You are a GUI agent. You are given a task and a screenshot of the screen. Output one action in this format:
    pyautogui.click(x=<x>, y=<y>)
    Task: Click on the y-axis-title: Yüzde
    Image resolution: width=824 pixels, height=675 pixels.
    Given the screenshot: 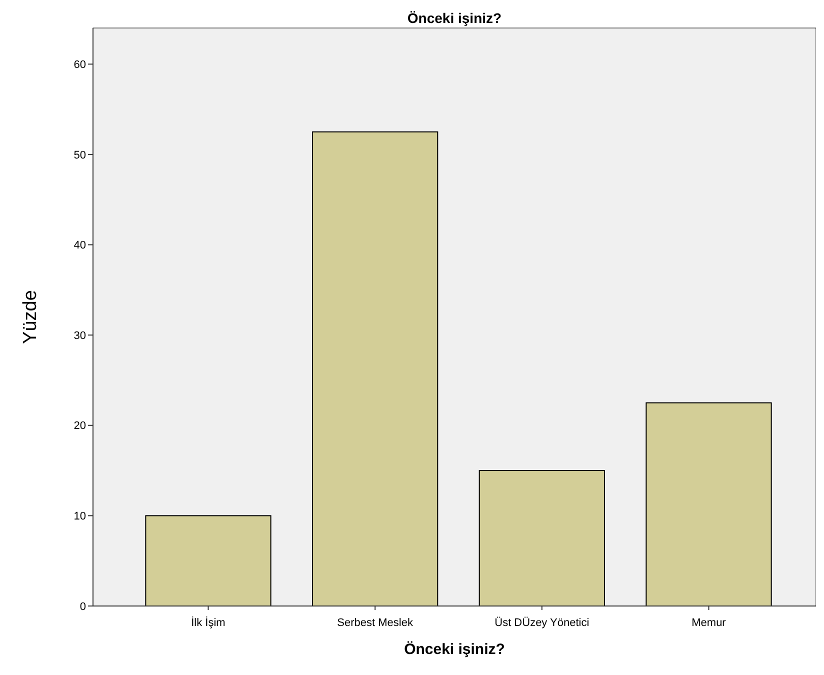 What is the action you would take?
    pyautogui.click(x=30, y=317)
    